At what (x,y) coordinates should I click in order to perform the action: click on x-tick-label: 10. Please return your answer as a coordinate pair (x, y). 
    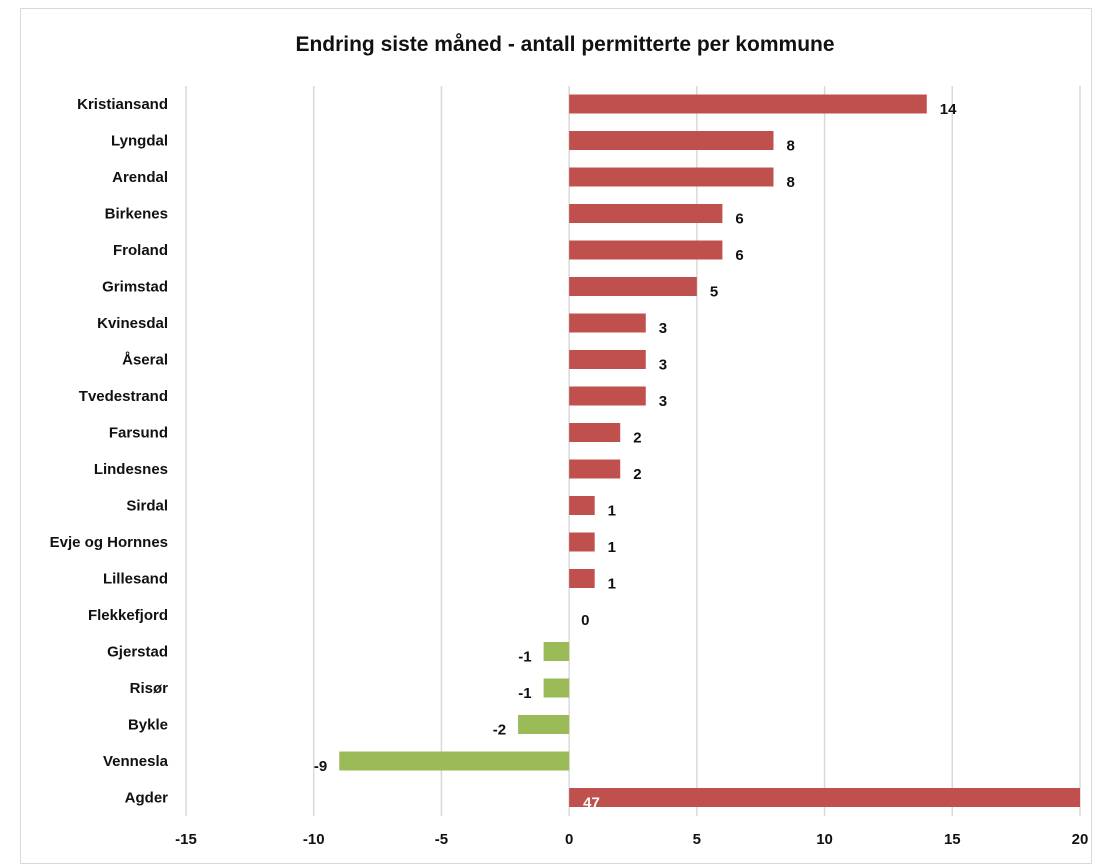
    Looking at the image, I should click on (824, 839).